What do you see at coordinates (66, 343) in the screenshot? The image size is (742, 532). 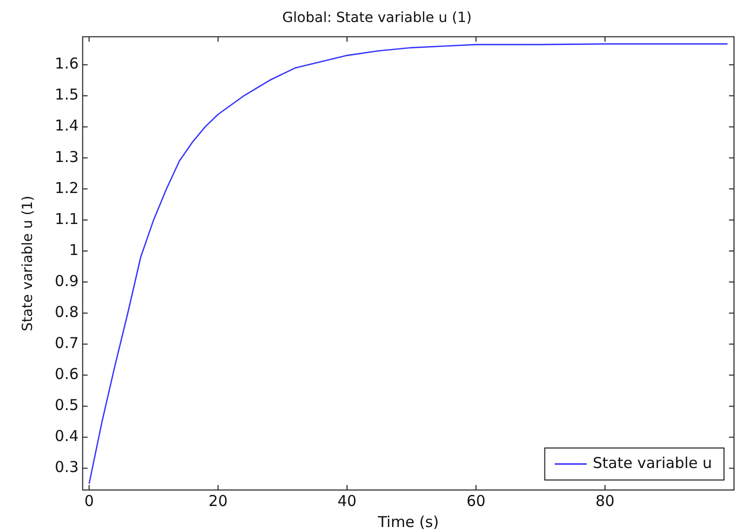 I see `y-tick-label: 0.7` at bounding box center [66, 343].